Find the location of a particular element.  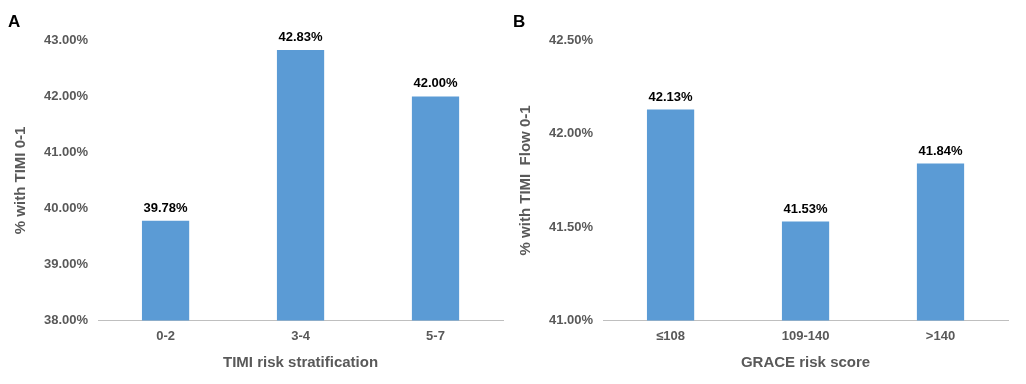

x-tick-label: >140 is located at coordinates (940, 335).